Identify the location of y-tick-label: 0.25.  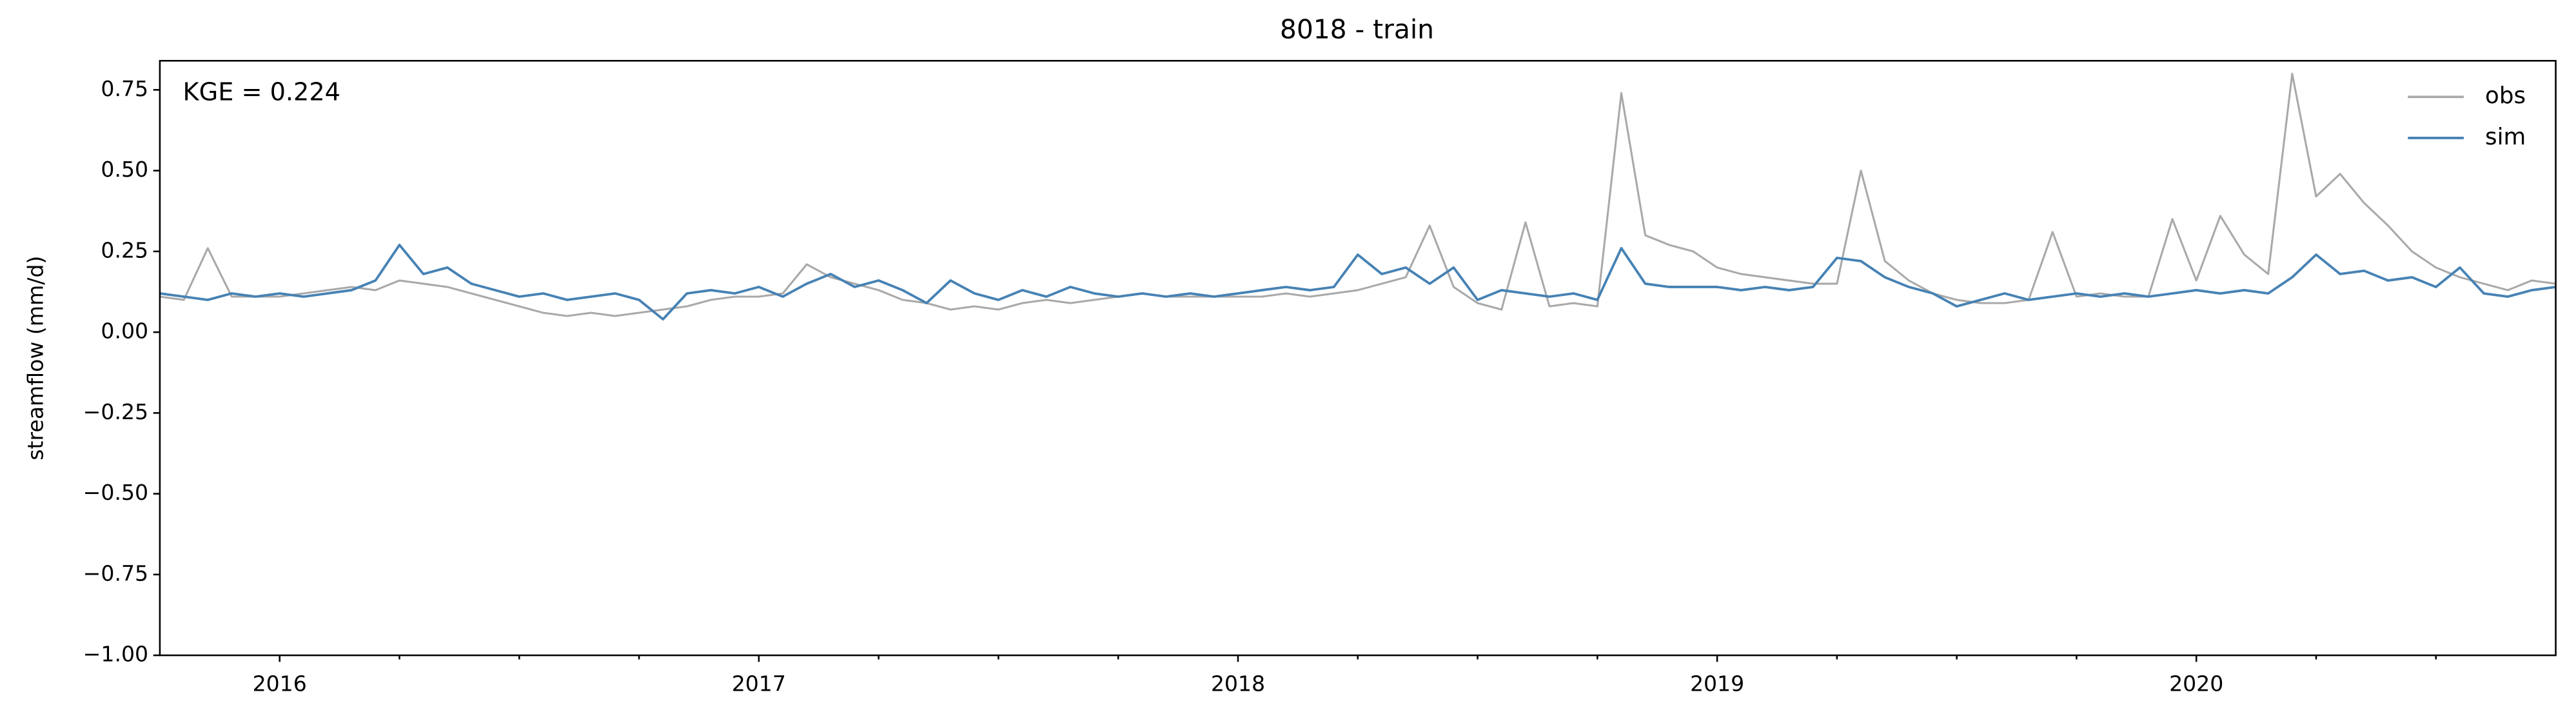
(124, 249).